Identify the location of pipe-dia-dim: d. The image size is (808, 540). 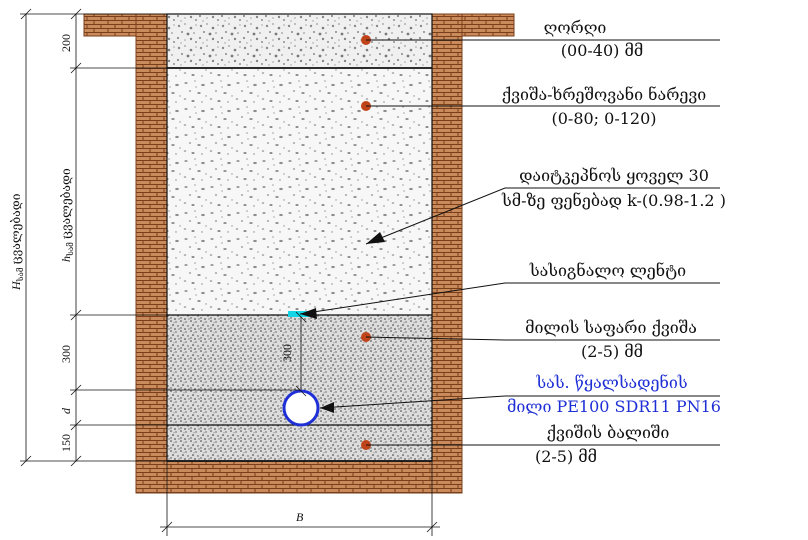
(66, 410).